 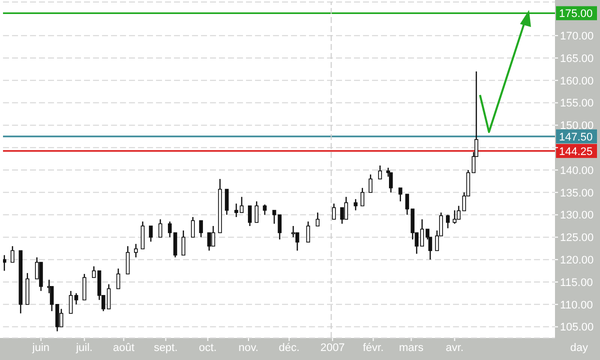 What do you see at coordinates (248, 348) in the screenshot?
I see `x-tick-label: nov.` at bounding box center [248, 348].